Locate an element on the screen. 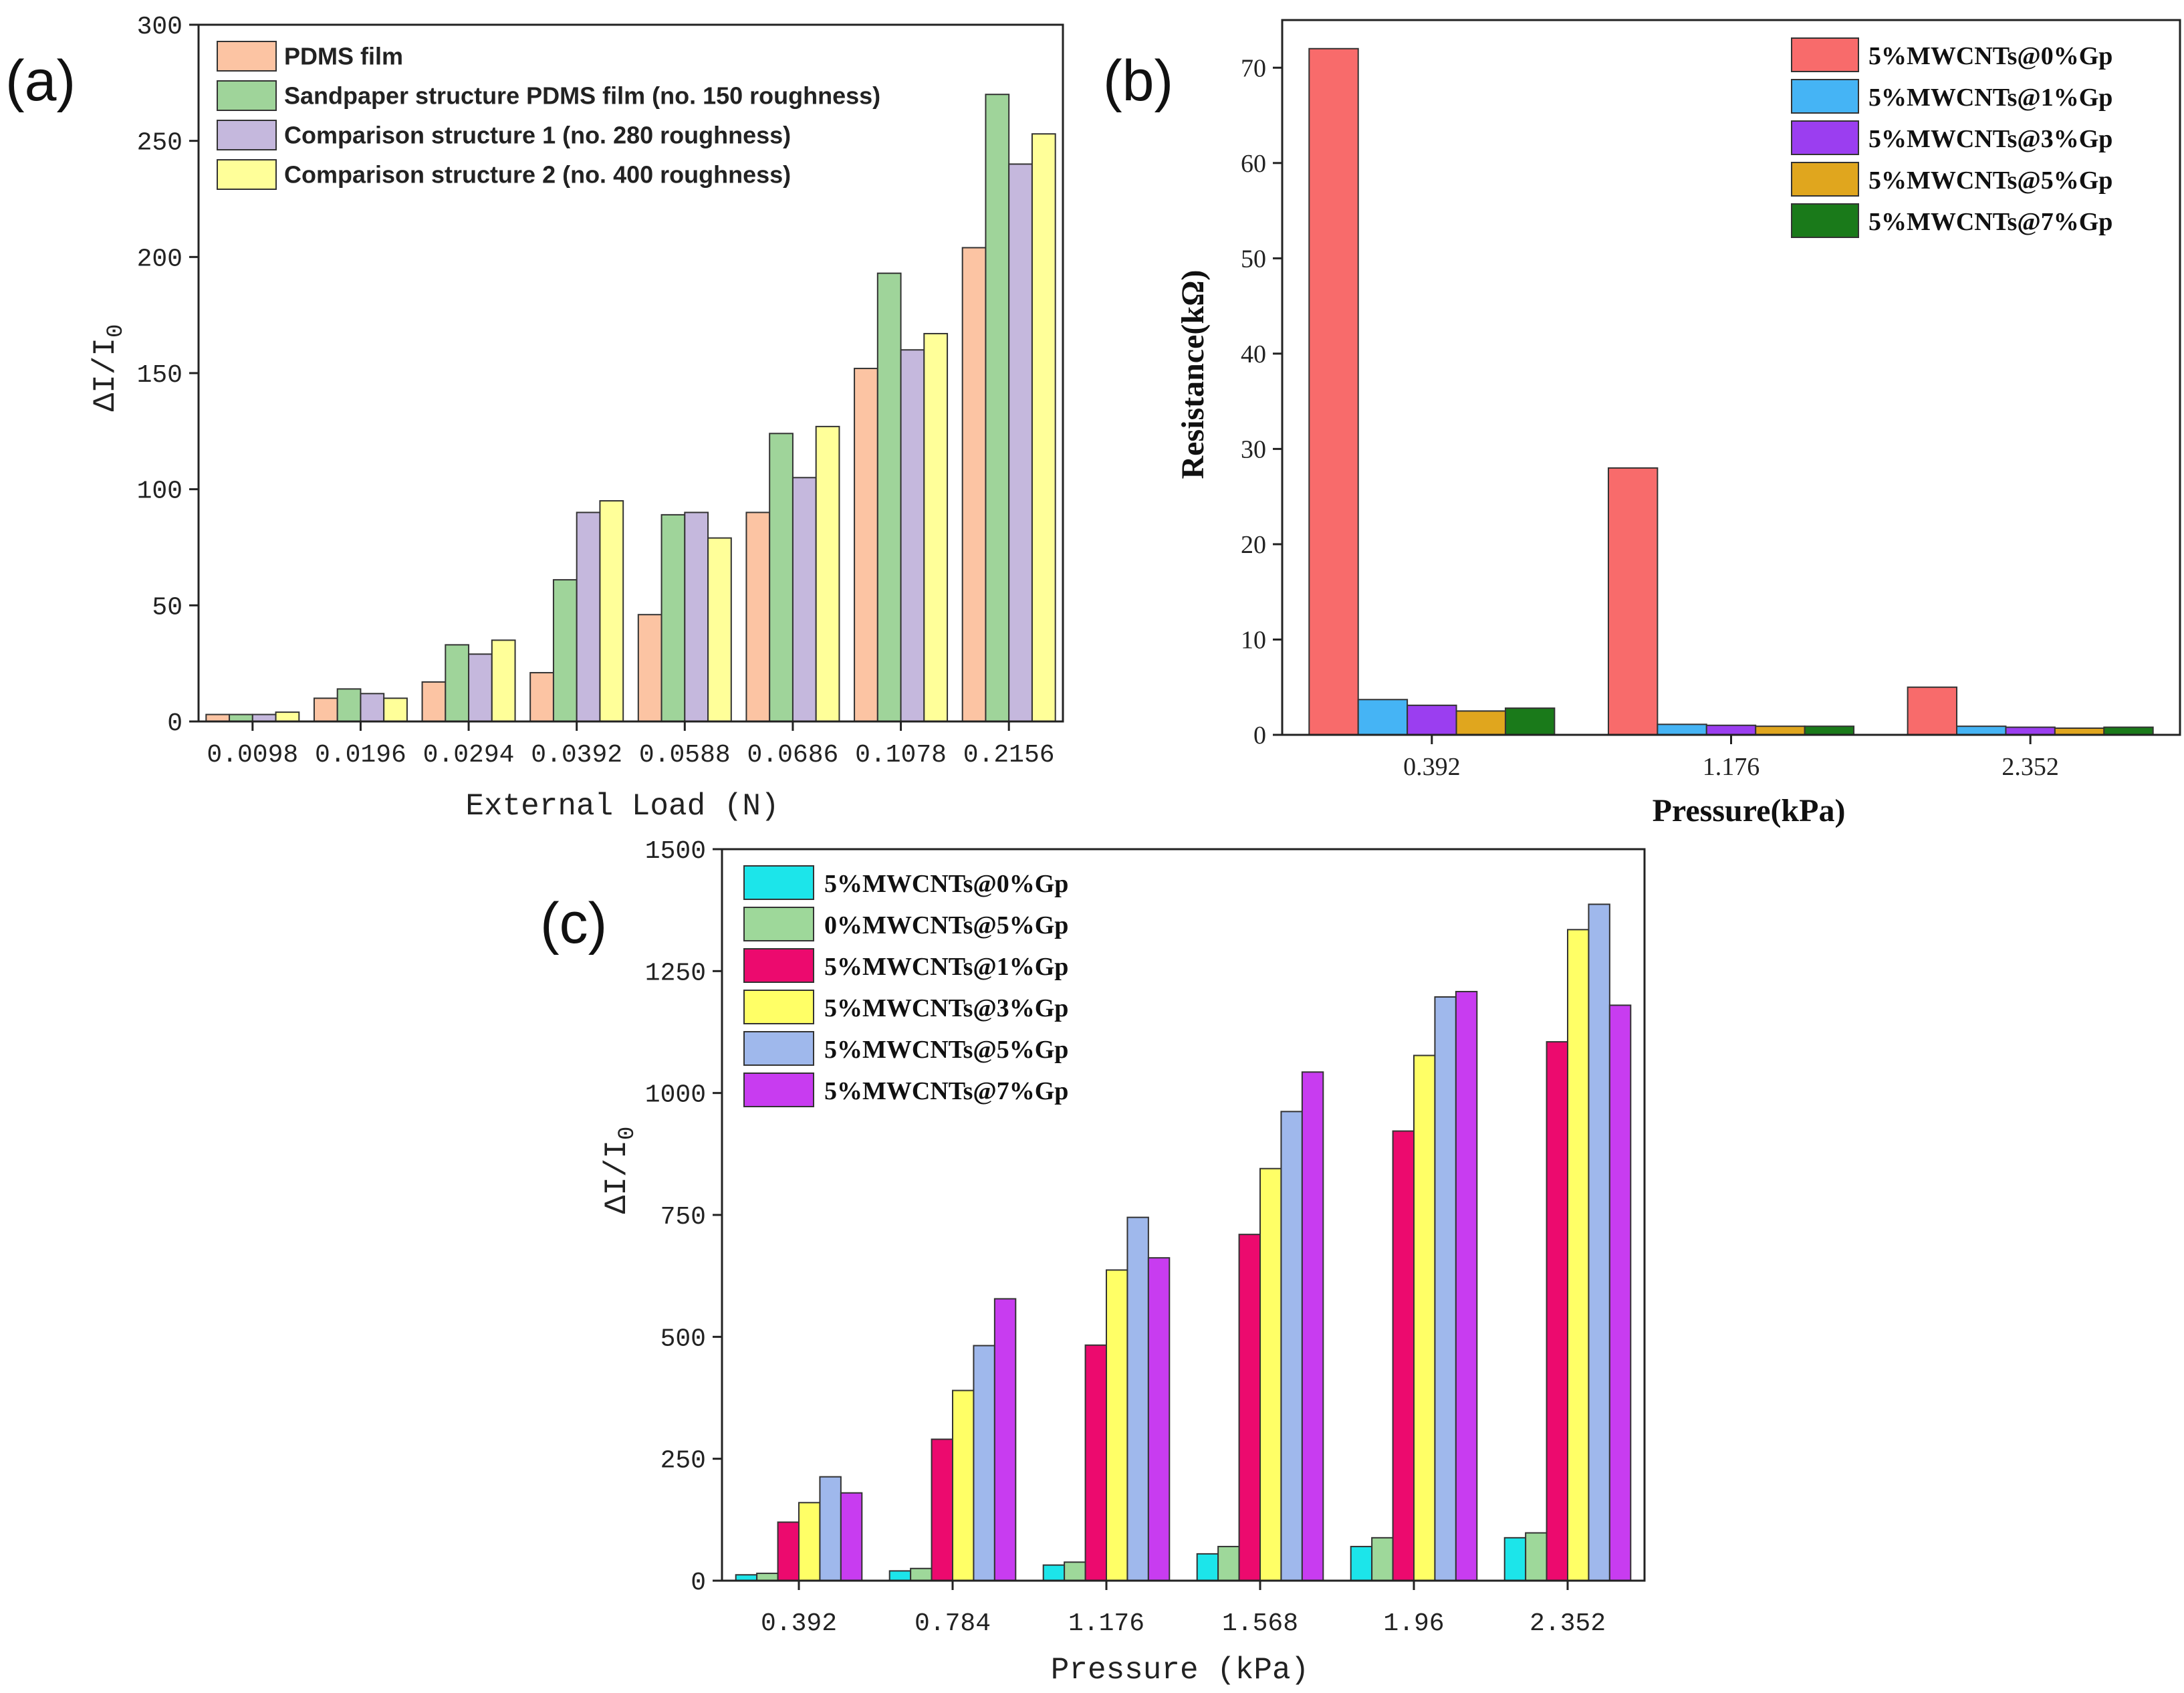  chart-a-legend-label: PDMS film is located at coordinates (343, 56).